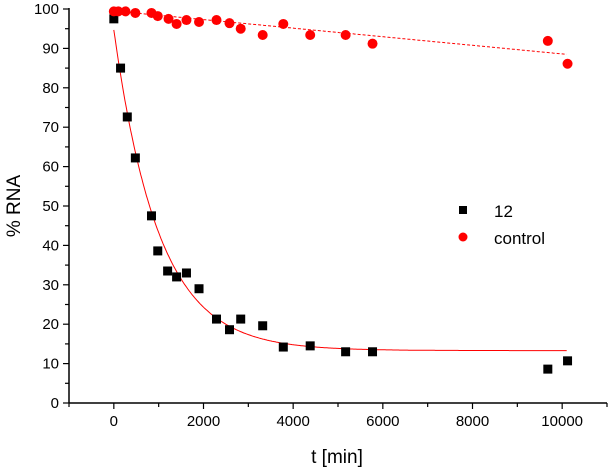 This screenshot has height=476, width=610. Describe the element at coordinates (292, 421) in the screenshot. I see `x-tick-label: 4000` at that location.